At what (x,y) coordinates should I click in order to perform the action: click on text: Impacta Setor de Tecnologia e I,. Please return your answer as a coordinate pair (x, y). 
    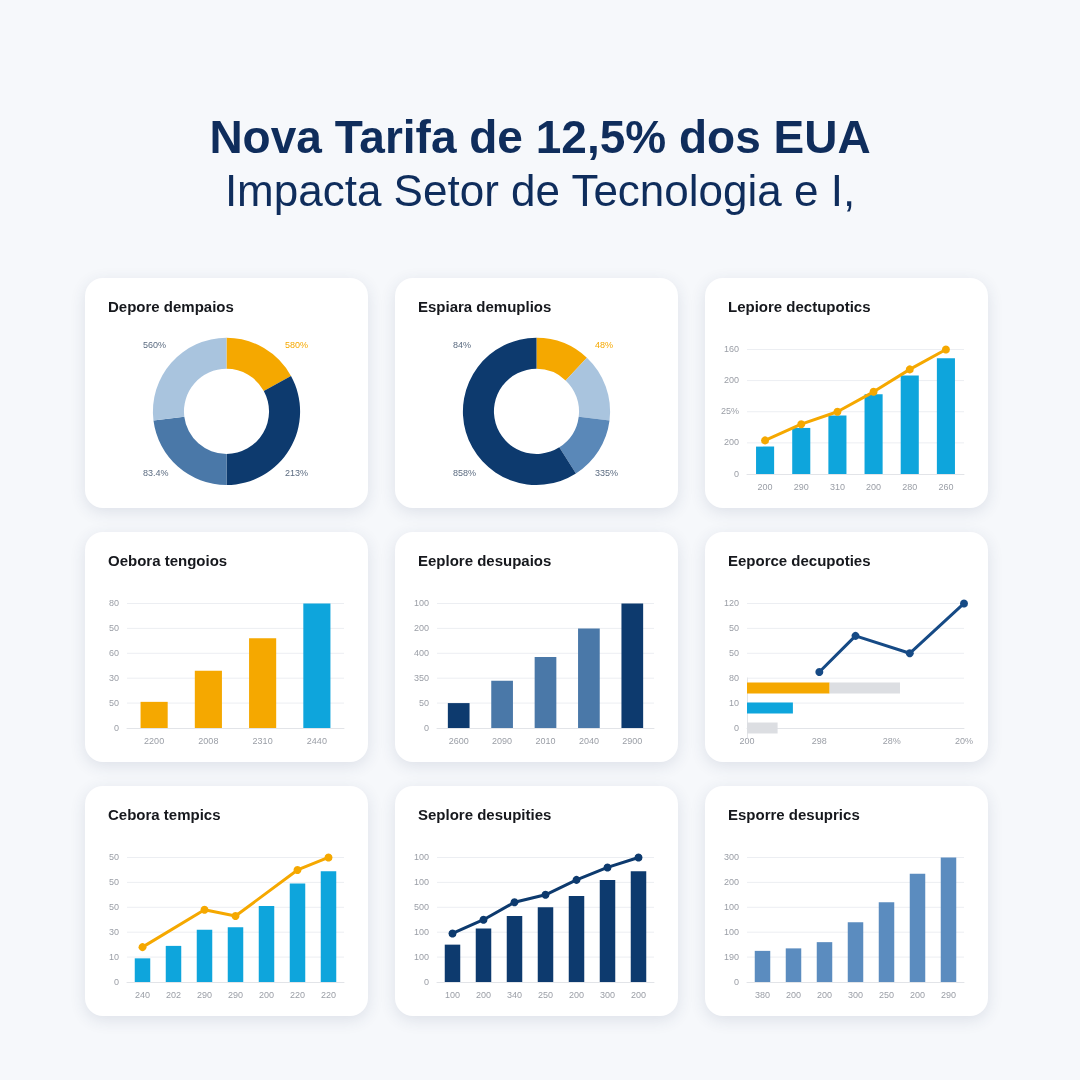
    Looking at the image, I should click on (540, 191).